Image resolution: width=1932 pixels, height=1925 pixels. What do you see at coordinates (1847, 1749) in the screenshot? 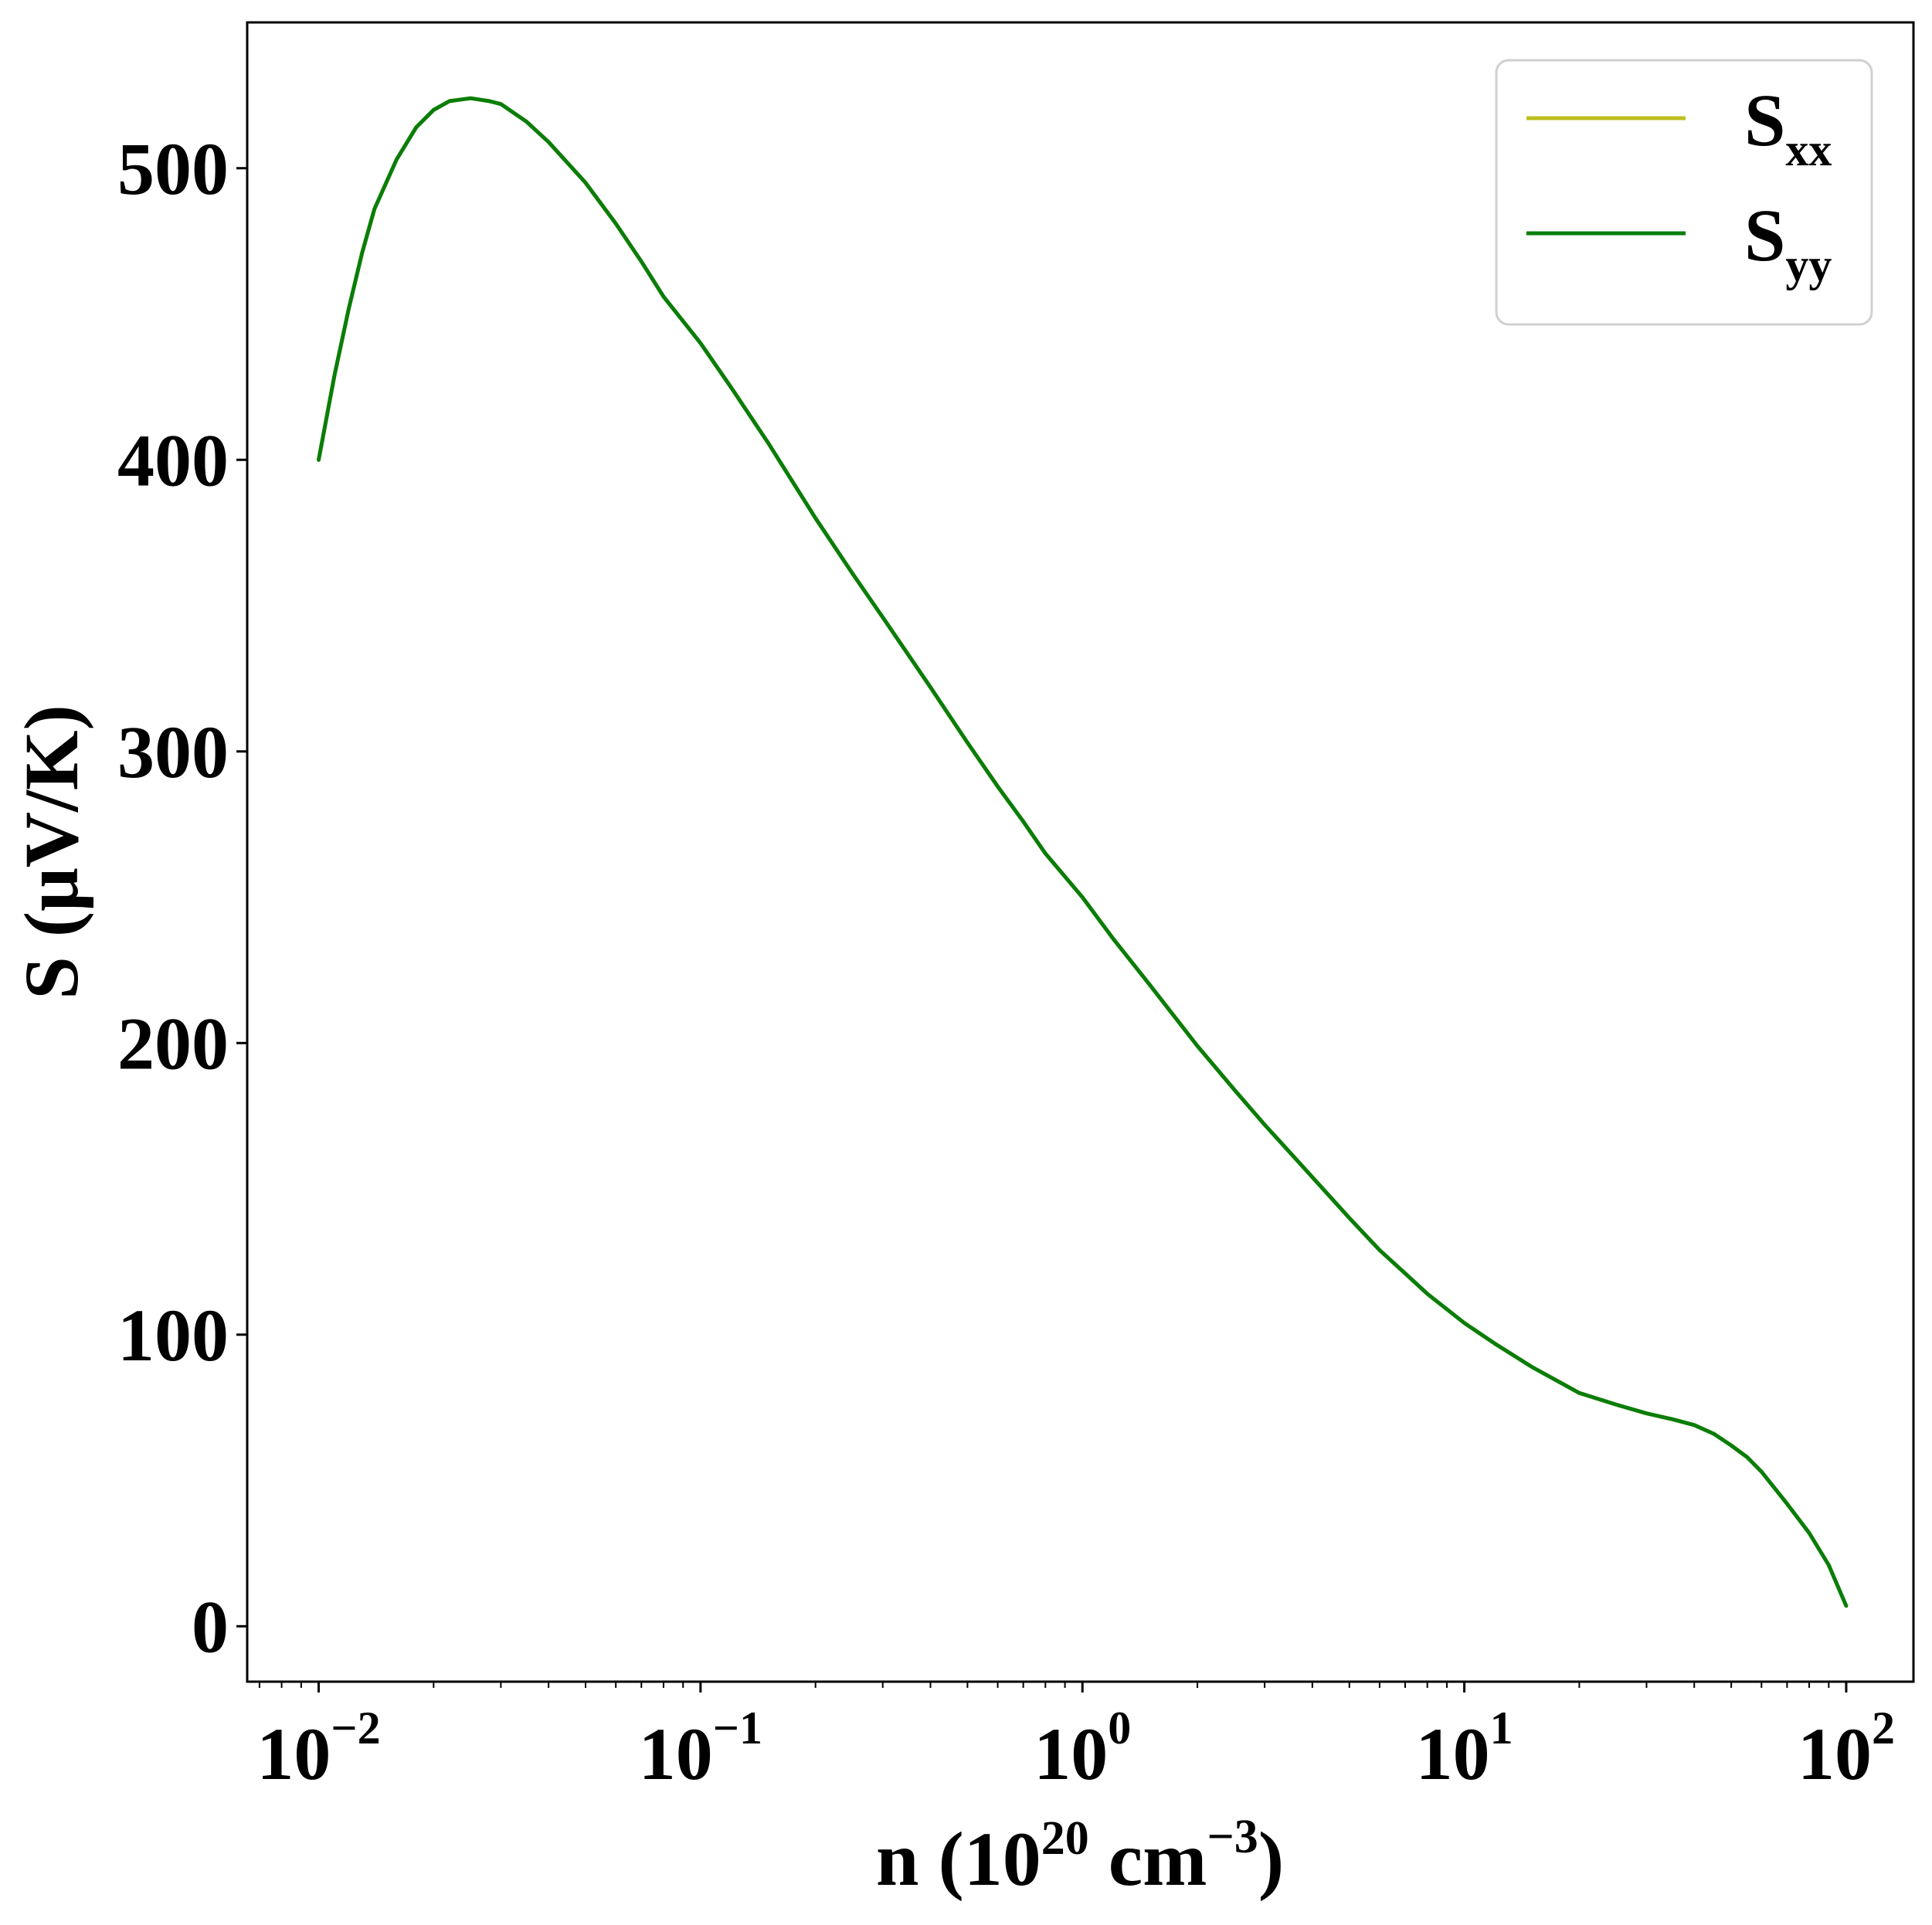
I see `x-tick-label: 10²` at bounding box center [1847, 1749].